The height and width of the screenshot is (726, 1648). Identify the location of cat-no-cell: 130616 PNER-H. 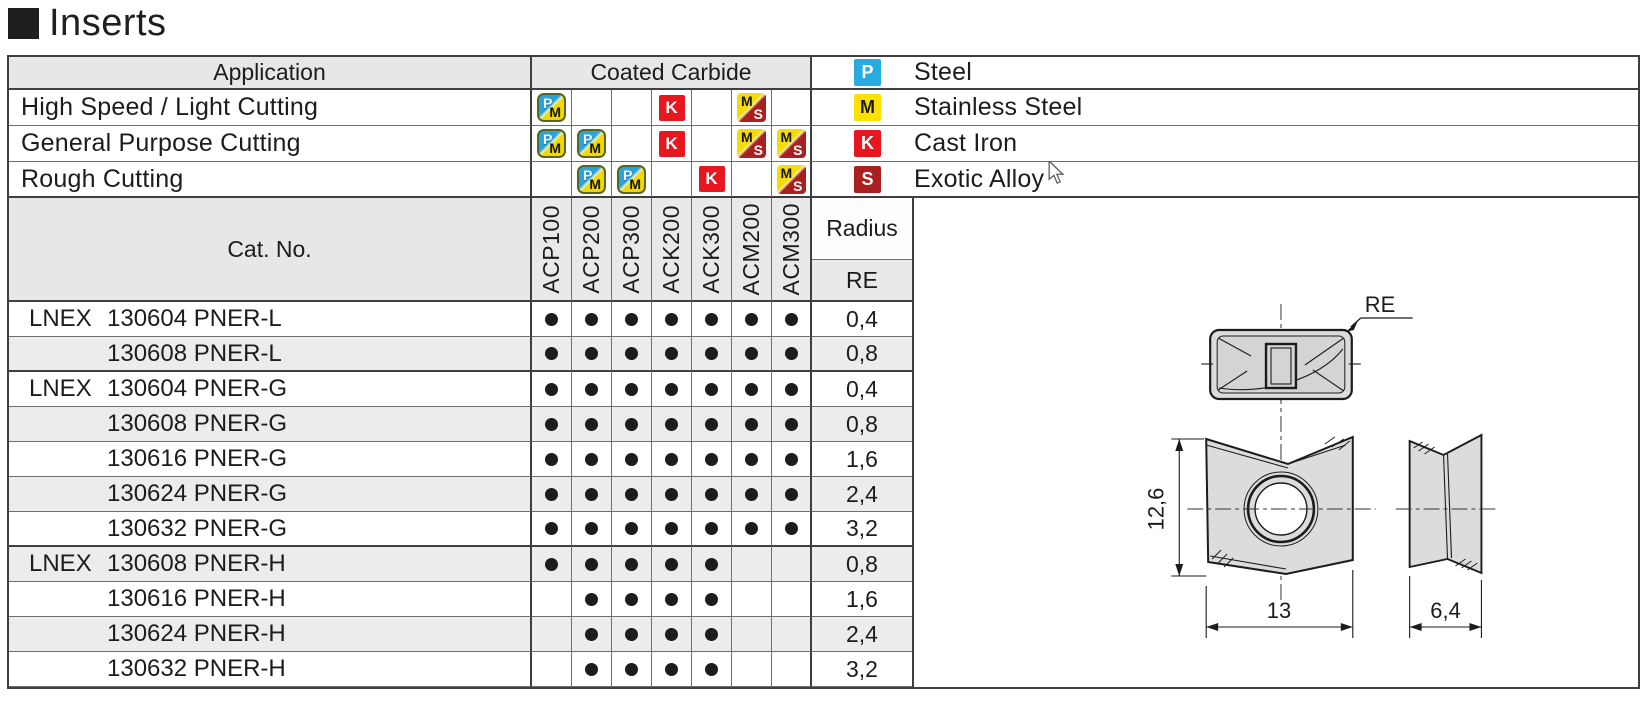
(270, 599).